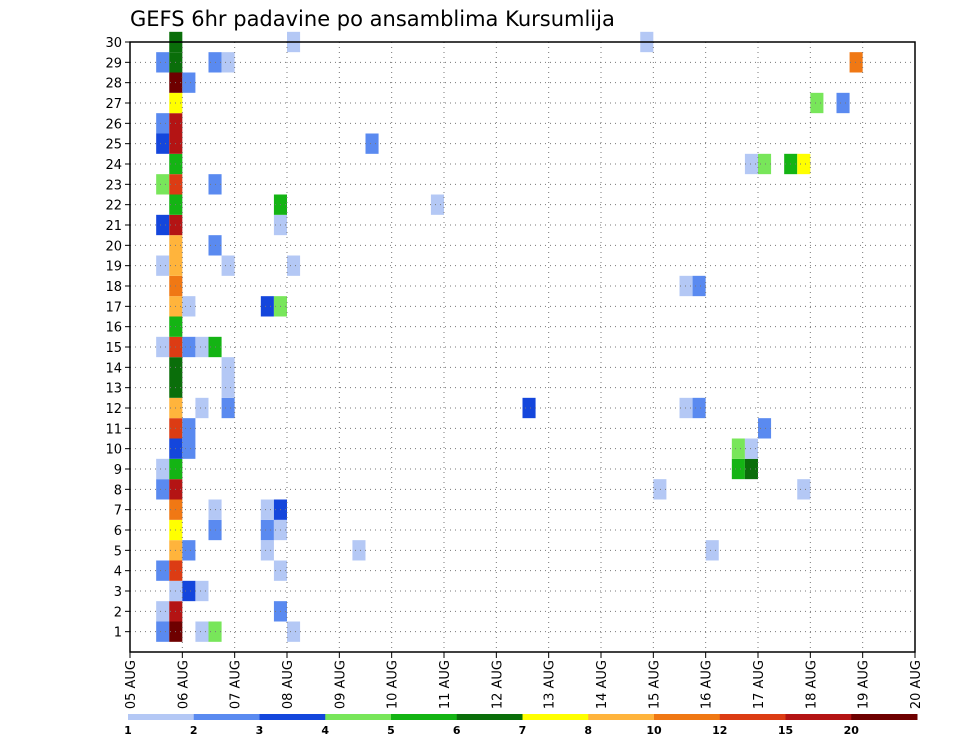 This screenshot has width=960, height=742. What do you see at coordinates (113, 124) in the screenshot?
I see `y-tick-label: 26` at bounding box center [113, 124].